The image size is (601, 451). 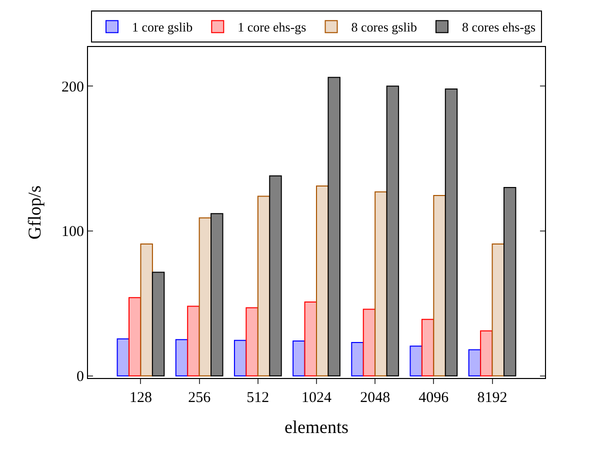 I want to click on x-axis-title: elements, so click(x=316, y=427).